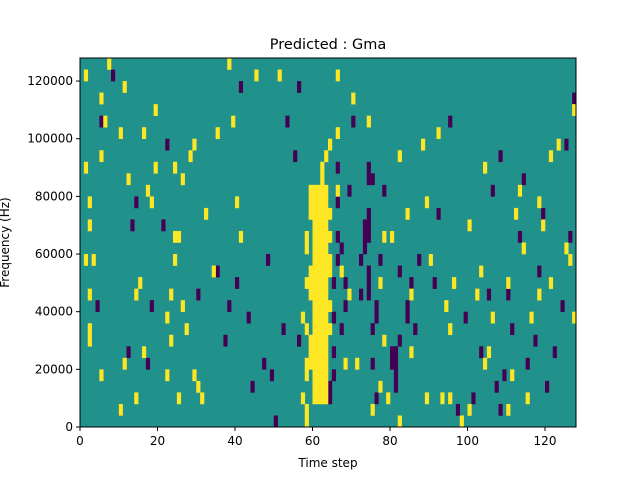 The height and width of the screenshot is (480, 640). What do you see at coordinates (312, 441) in the screenshot?
I see `x-tick-label: 60` at bounding box center [312, 441].